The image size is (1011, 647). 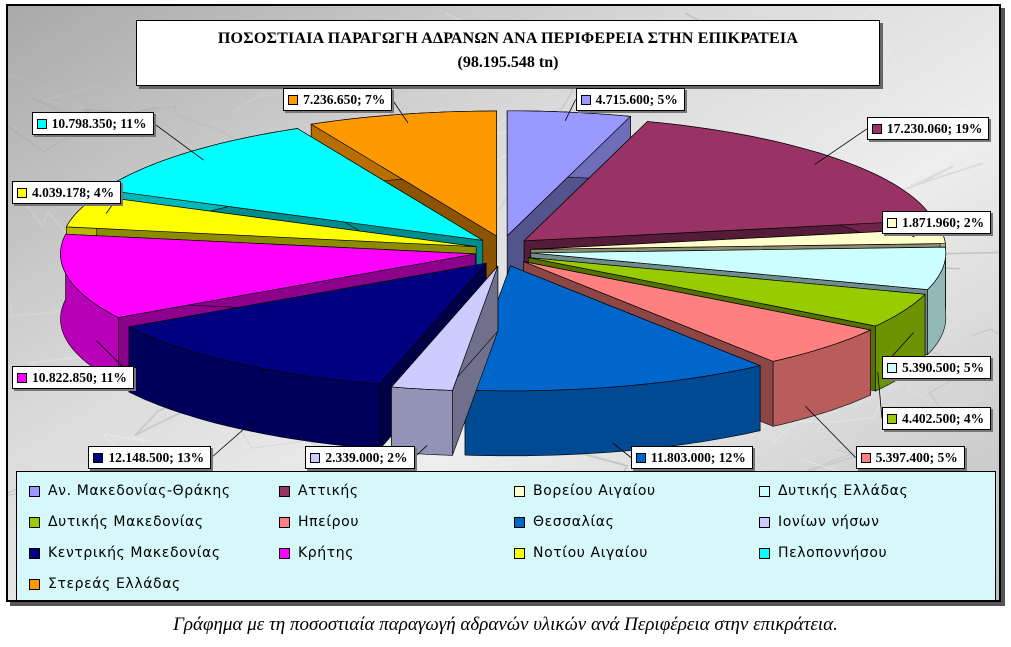 I want to click on legend-label: Κεντρικής Μακεδονίας, so click(x=134, y=553).